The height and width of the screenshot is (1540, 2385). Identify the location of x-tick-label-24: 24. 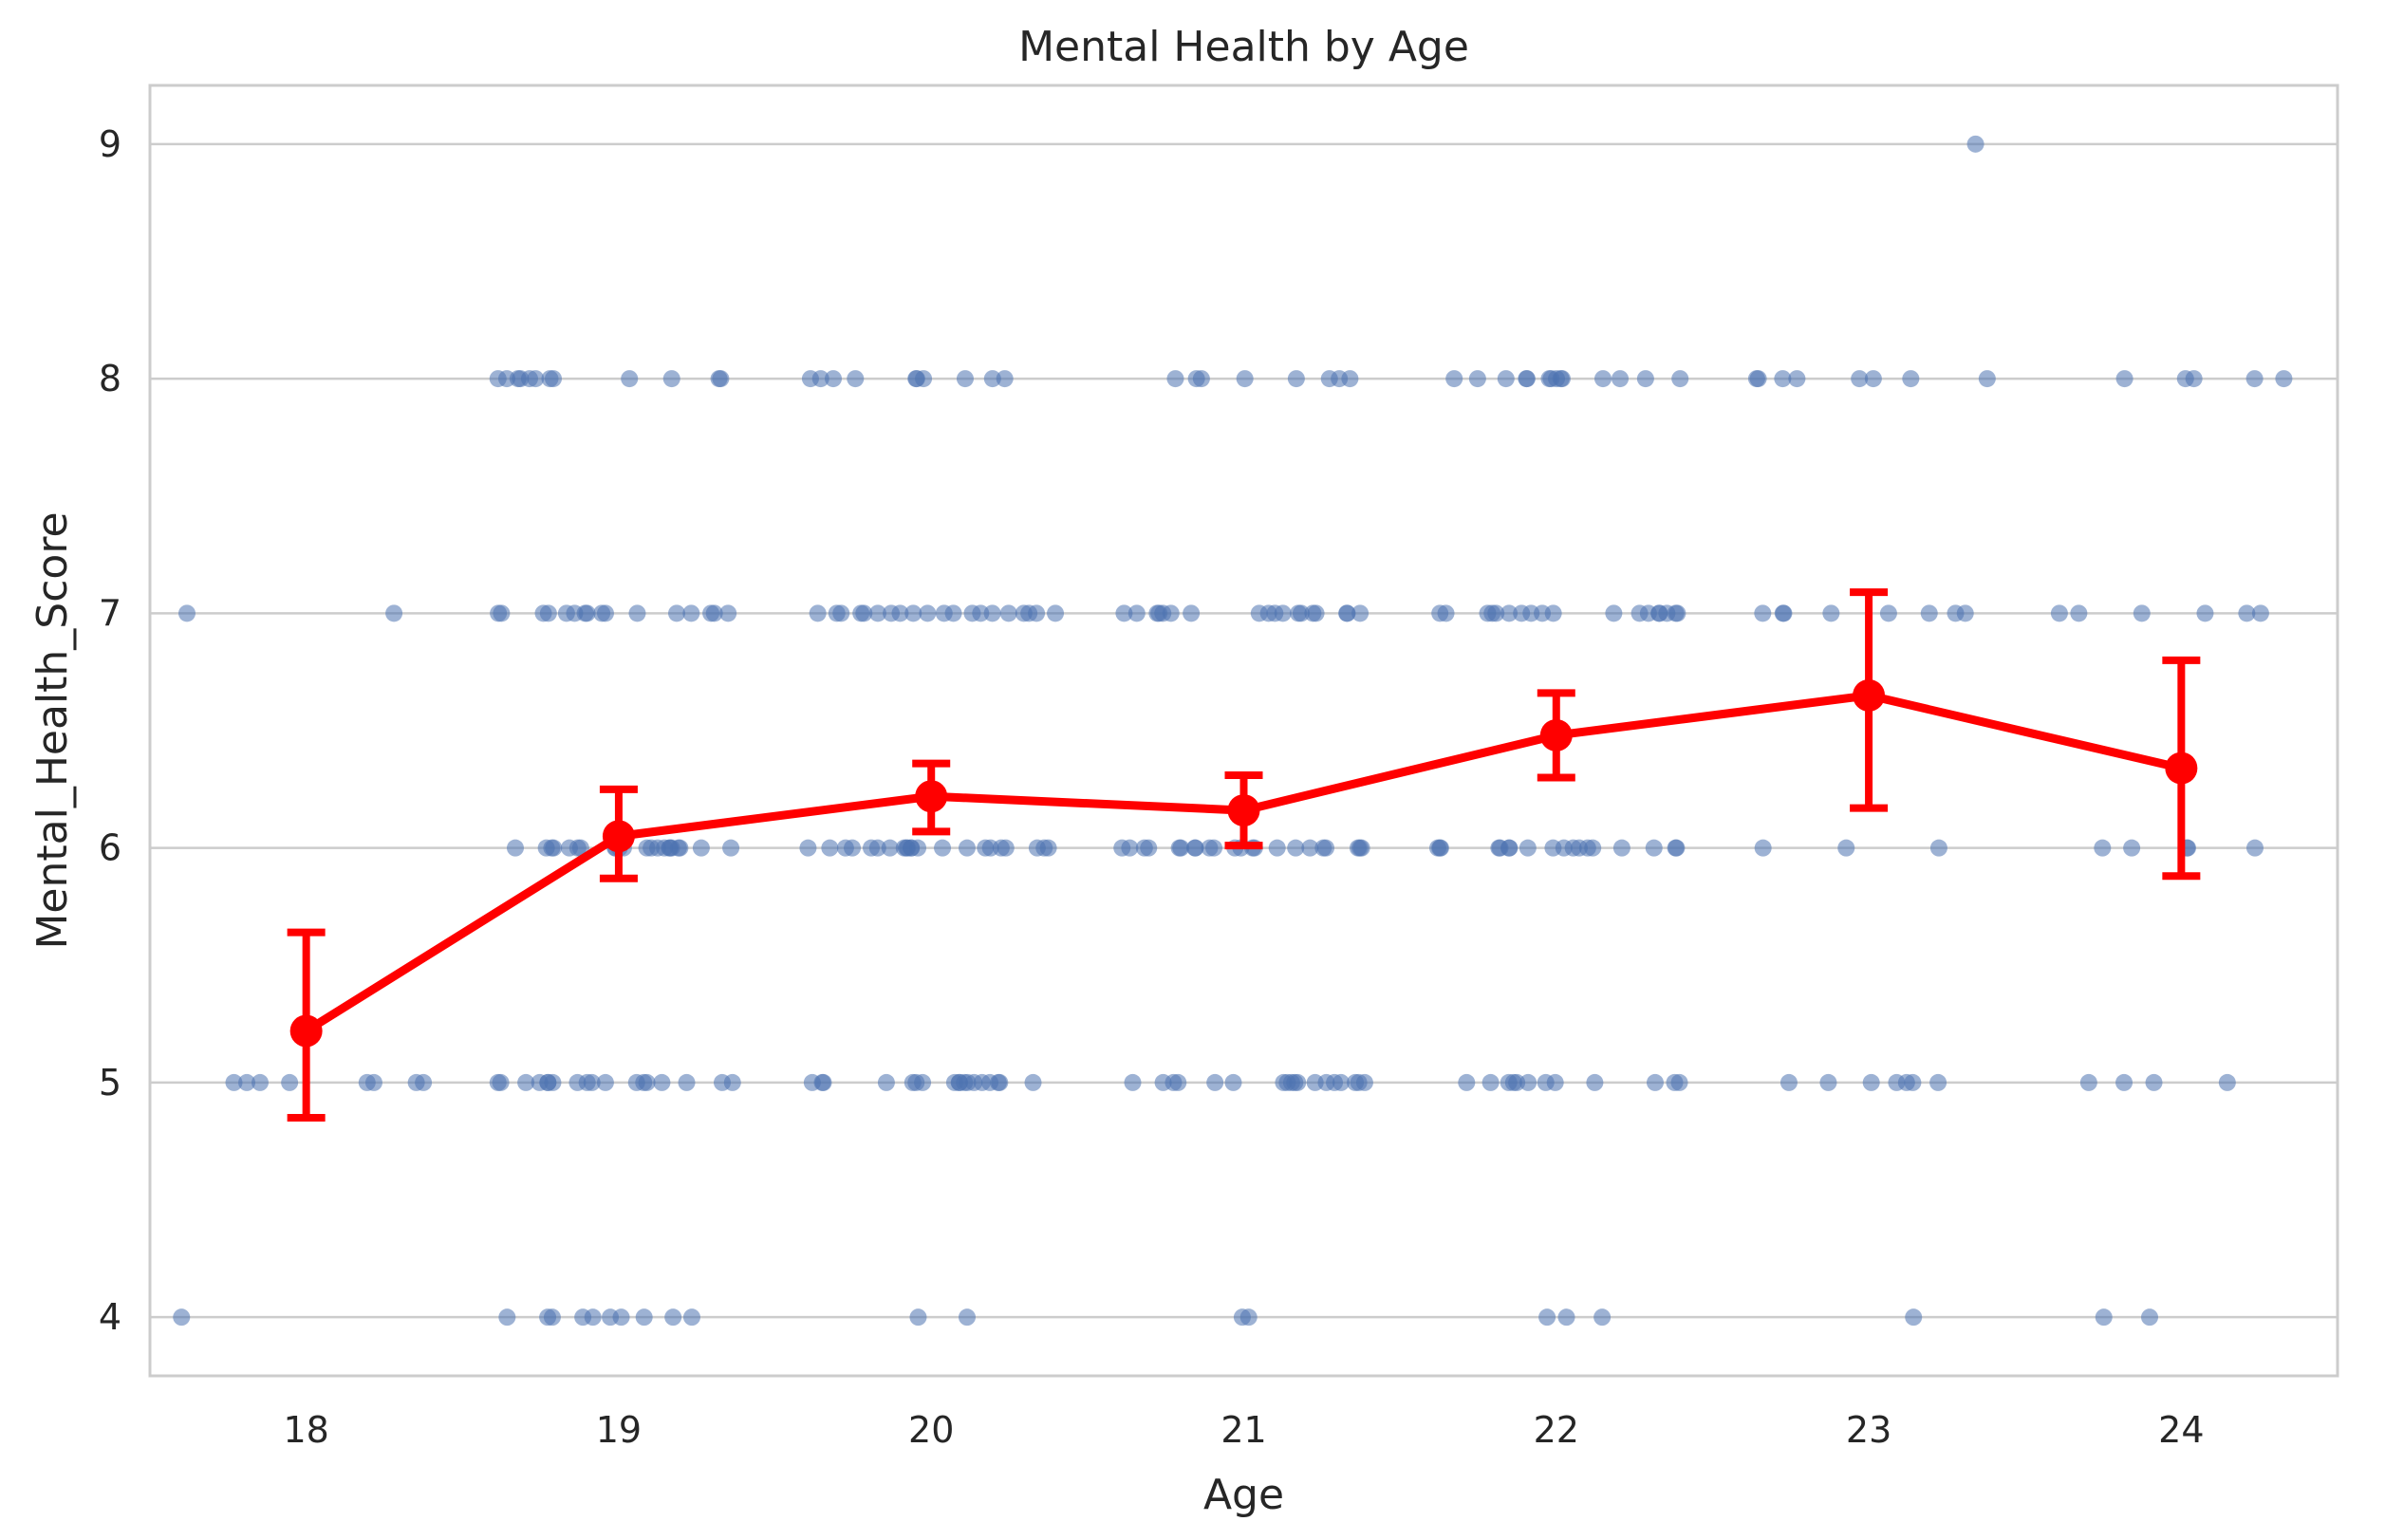
(2181, 1430).